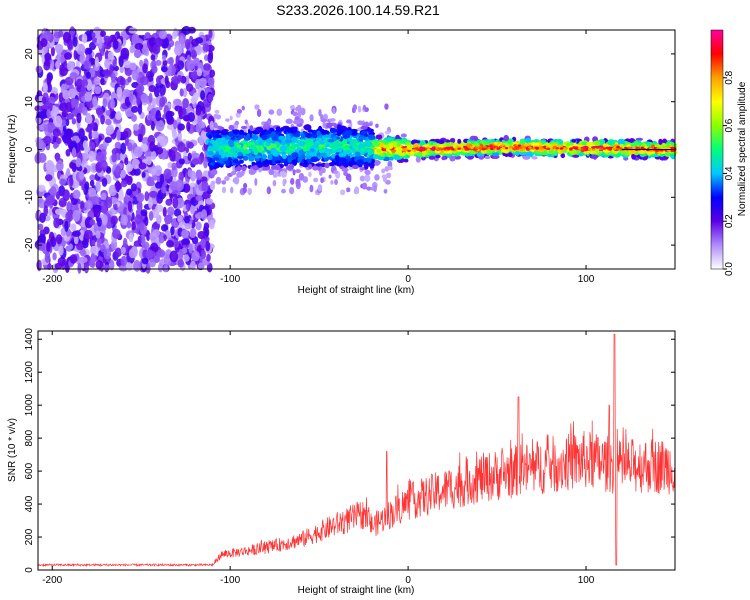 The image size is (750, 600). I want to click on colorbar-tick-label: 0.6, so click(729, 125).